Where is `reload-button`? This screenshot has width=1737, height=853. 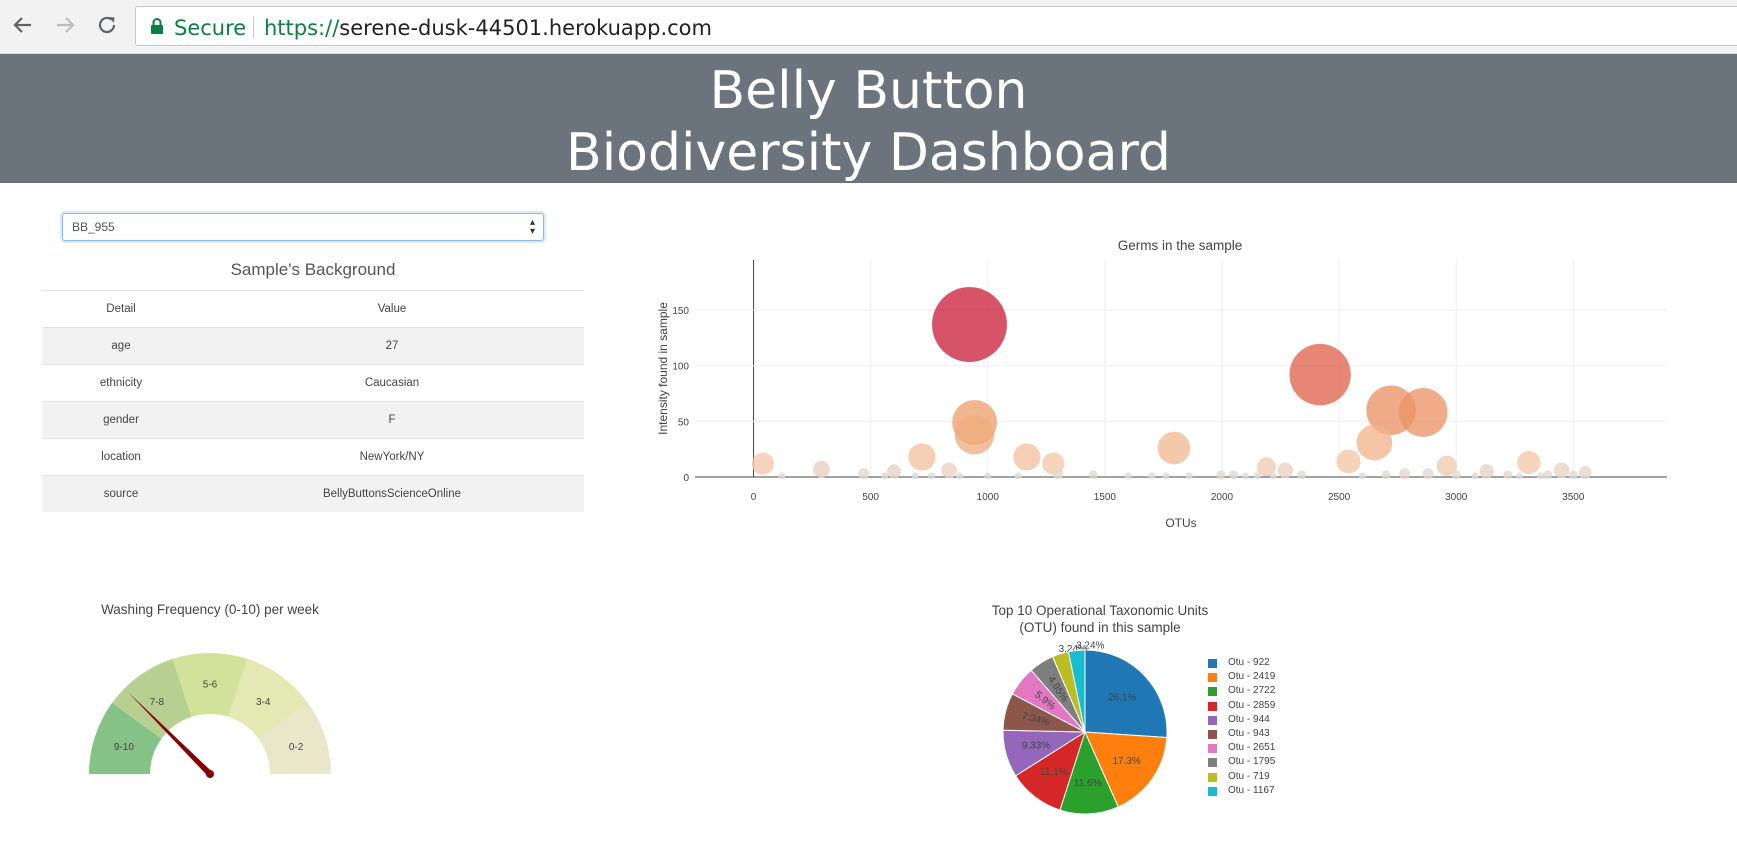 reload-button is located at coordinates (107, 25).